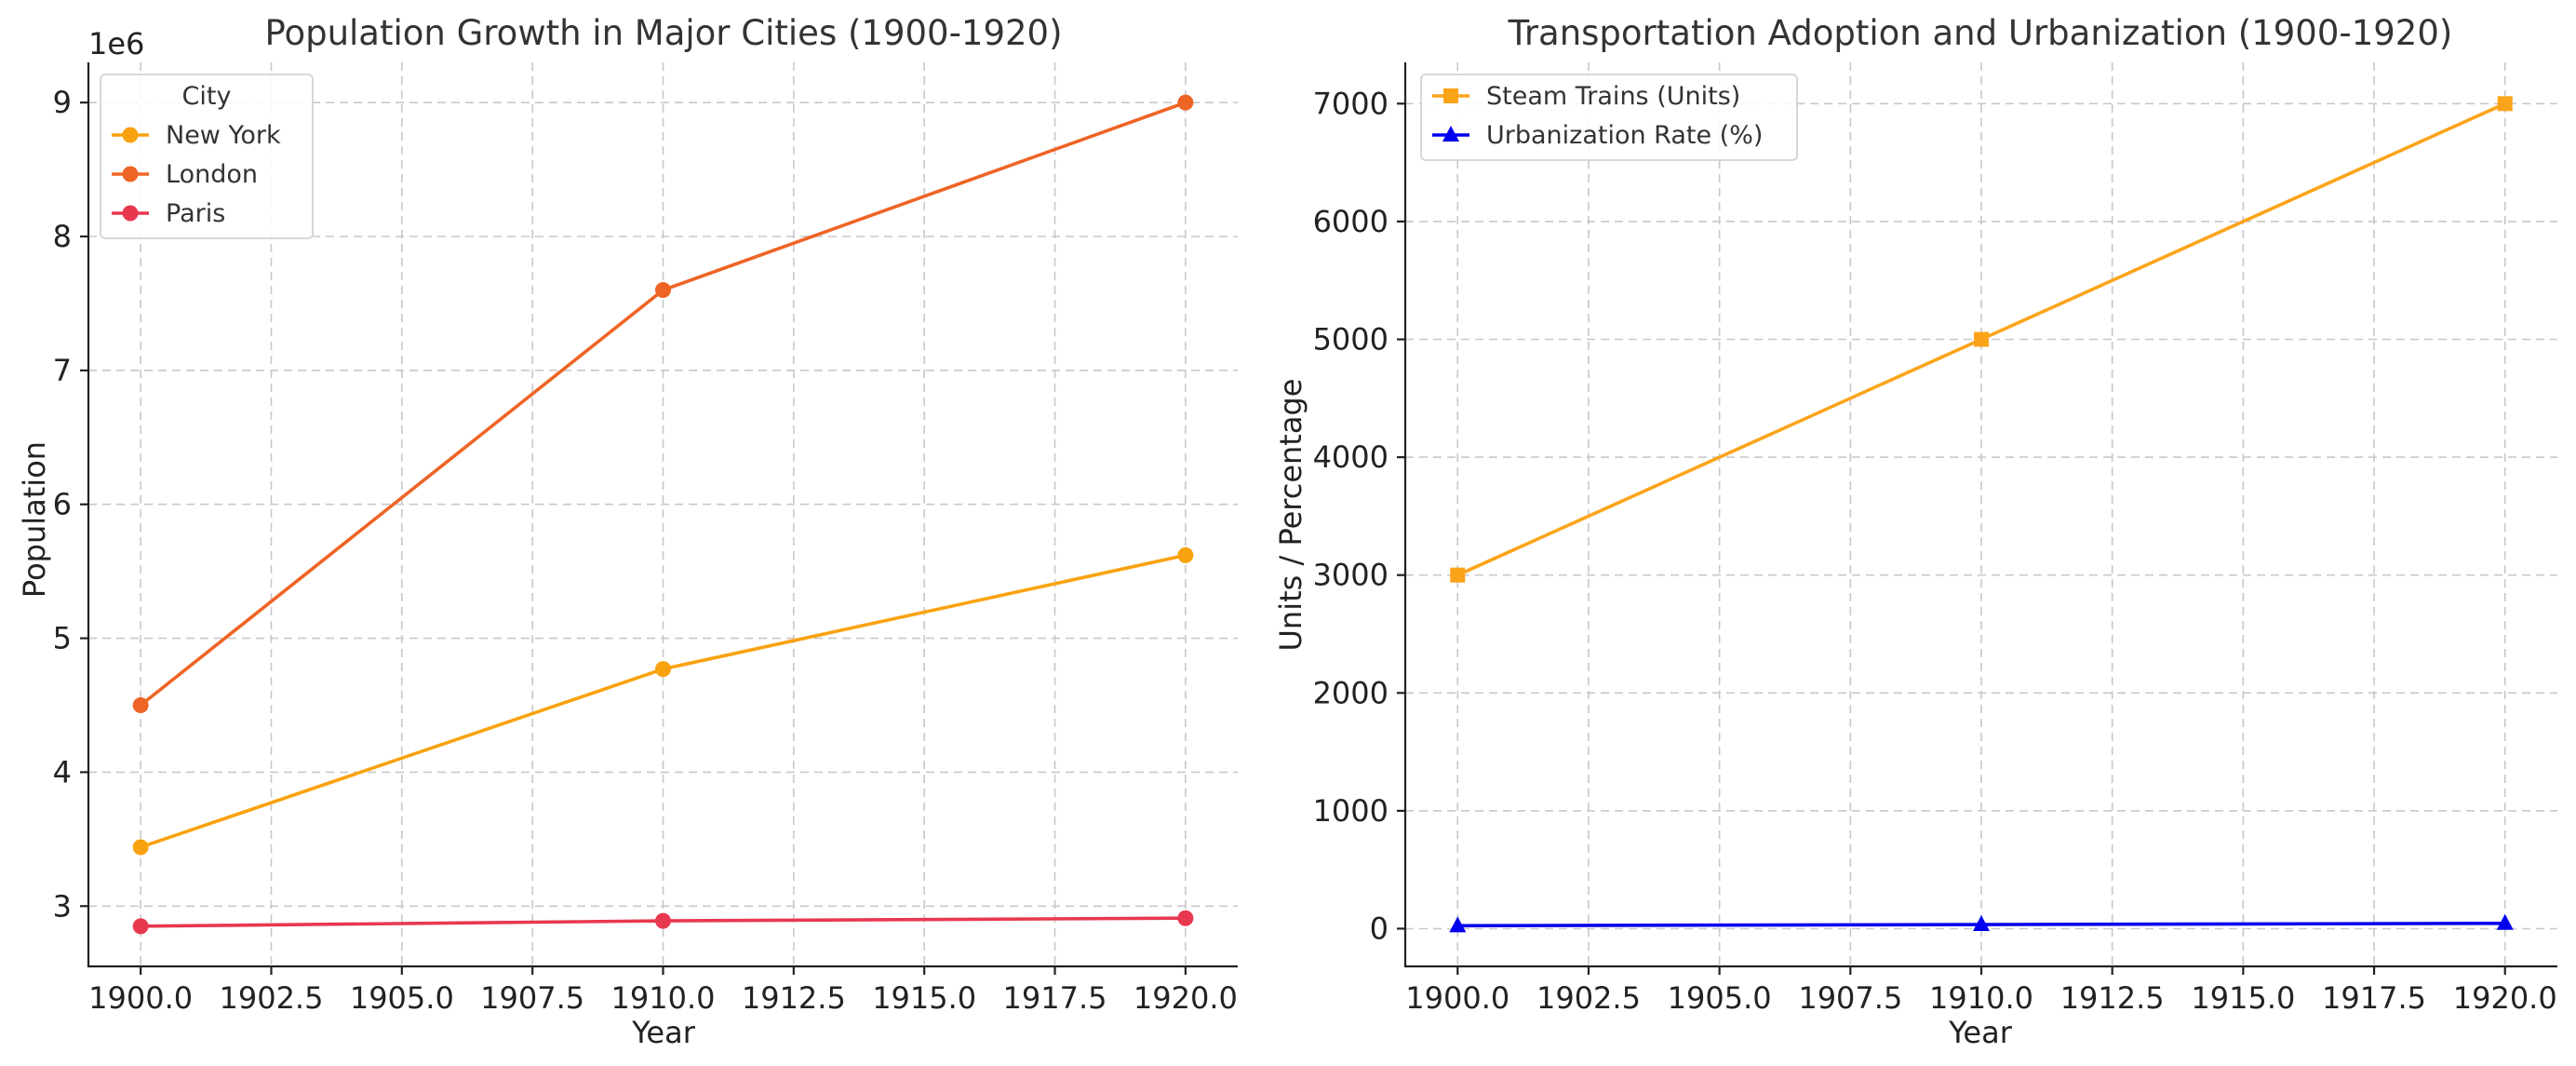 The height and width of the screenshot is (1066, 2576). What do you see at coordinates (62, 236) in the screenshot?
I see `population-chart-ytick-label: 8` at bounding box center [62, 236].